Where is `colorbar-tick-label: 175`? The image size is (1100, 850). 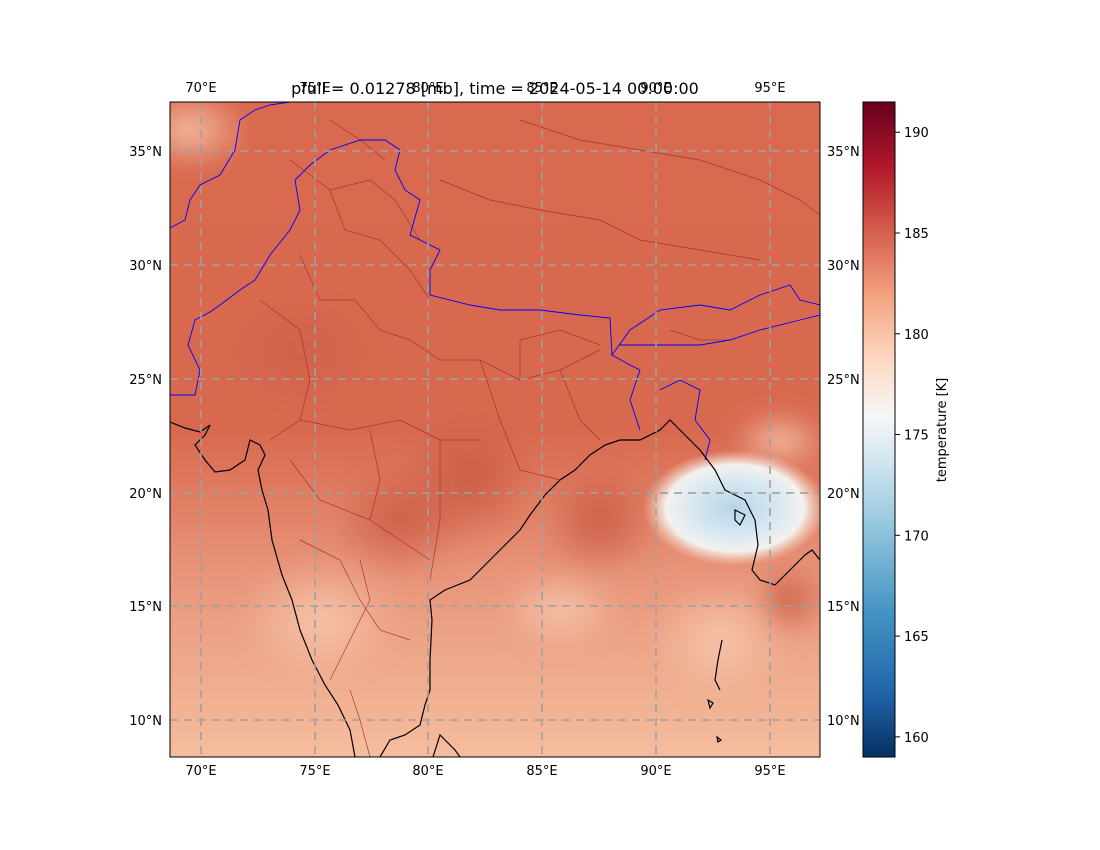 colorbar-tick-label: 175 is located at coordinates (916, 436).